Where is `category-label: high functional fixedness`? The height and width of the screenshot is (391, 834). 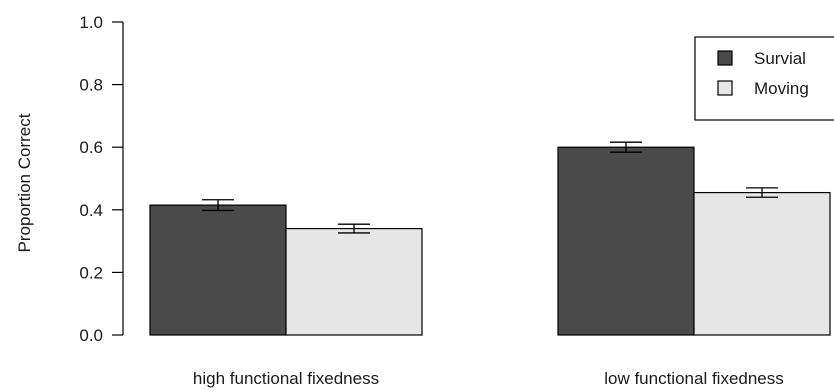 category-label: high functional fixedness is located at coordinates (286, 378).